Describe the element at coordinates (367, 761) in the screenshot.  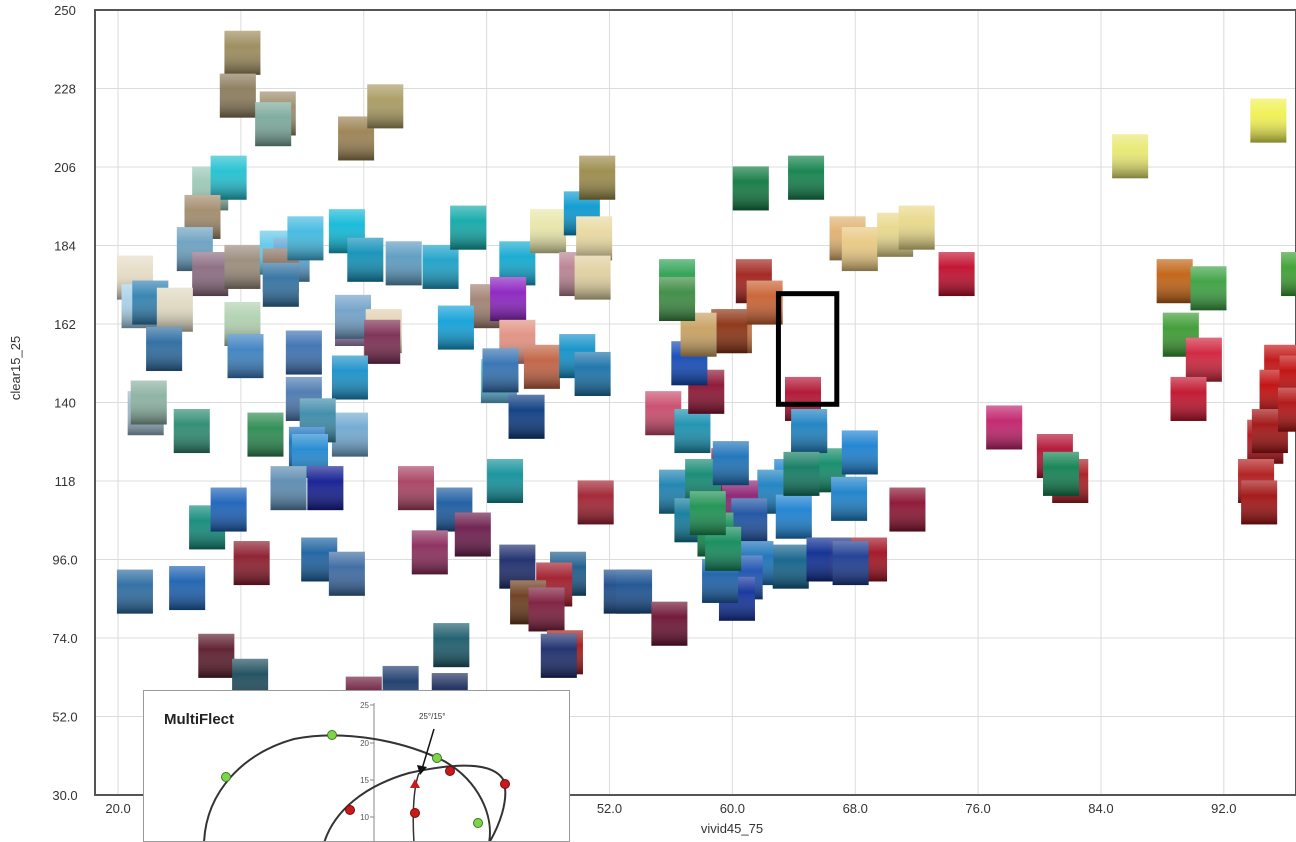
I see `inset-y-ticks: 25 20 15 10` at that location.